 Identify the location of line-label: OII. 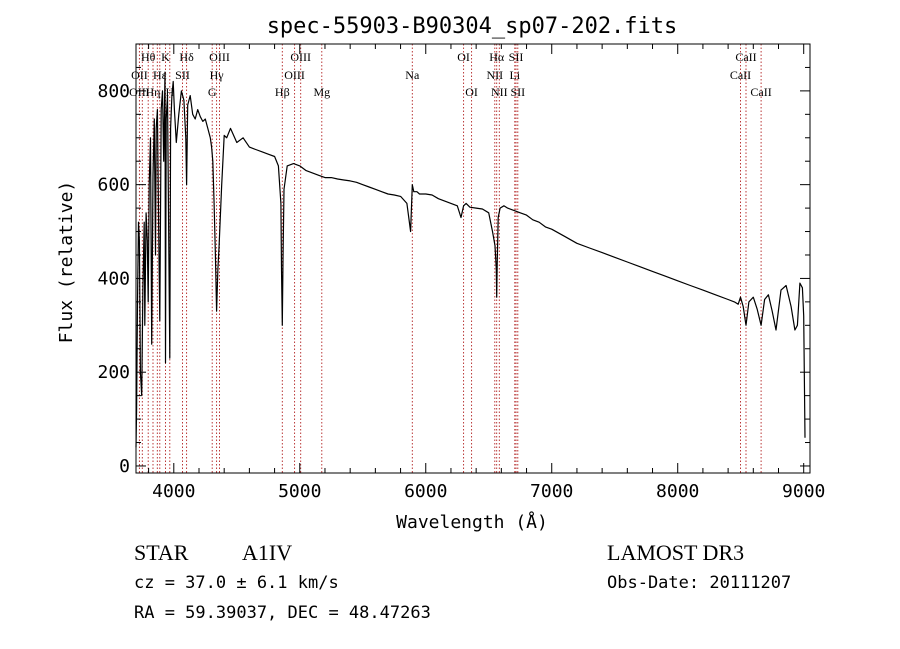
(139, 75).